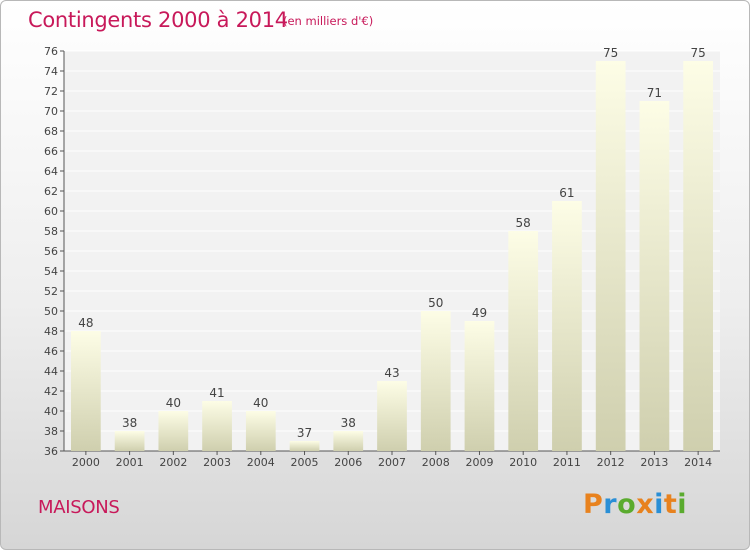 This screenshot has width=750, height=550. Describe the element at coordinates (86, 462) in the screenshot. I see `x-tick-label-2000: 2000` at that location.